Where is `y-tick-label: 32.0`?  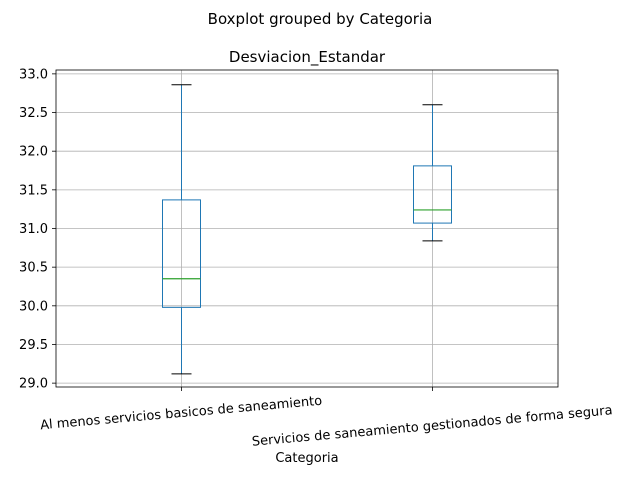 y-tick-label: 32.0 is located at coordinates (33, 152).